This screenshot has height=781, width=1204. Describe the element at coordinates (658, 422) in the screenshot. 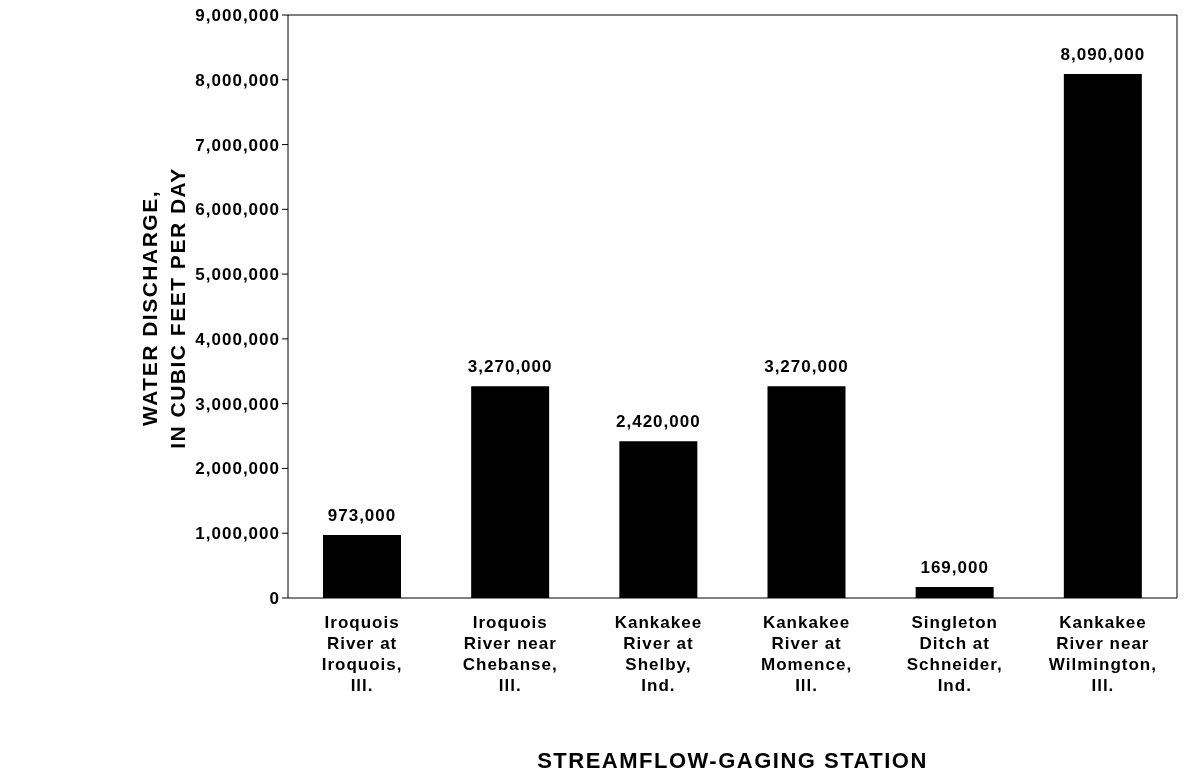

I see `data-label: 2,420,000` at that location.